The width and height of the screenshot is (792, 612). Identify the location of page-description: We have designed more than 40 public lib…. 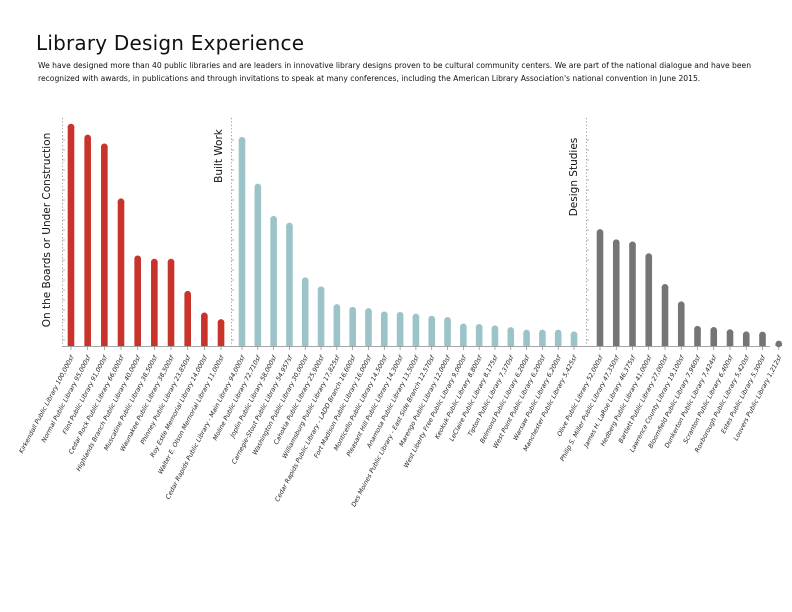
(395, 72).